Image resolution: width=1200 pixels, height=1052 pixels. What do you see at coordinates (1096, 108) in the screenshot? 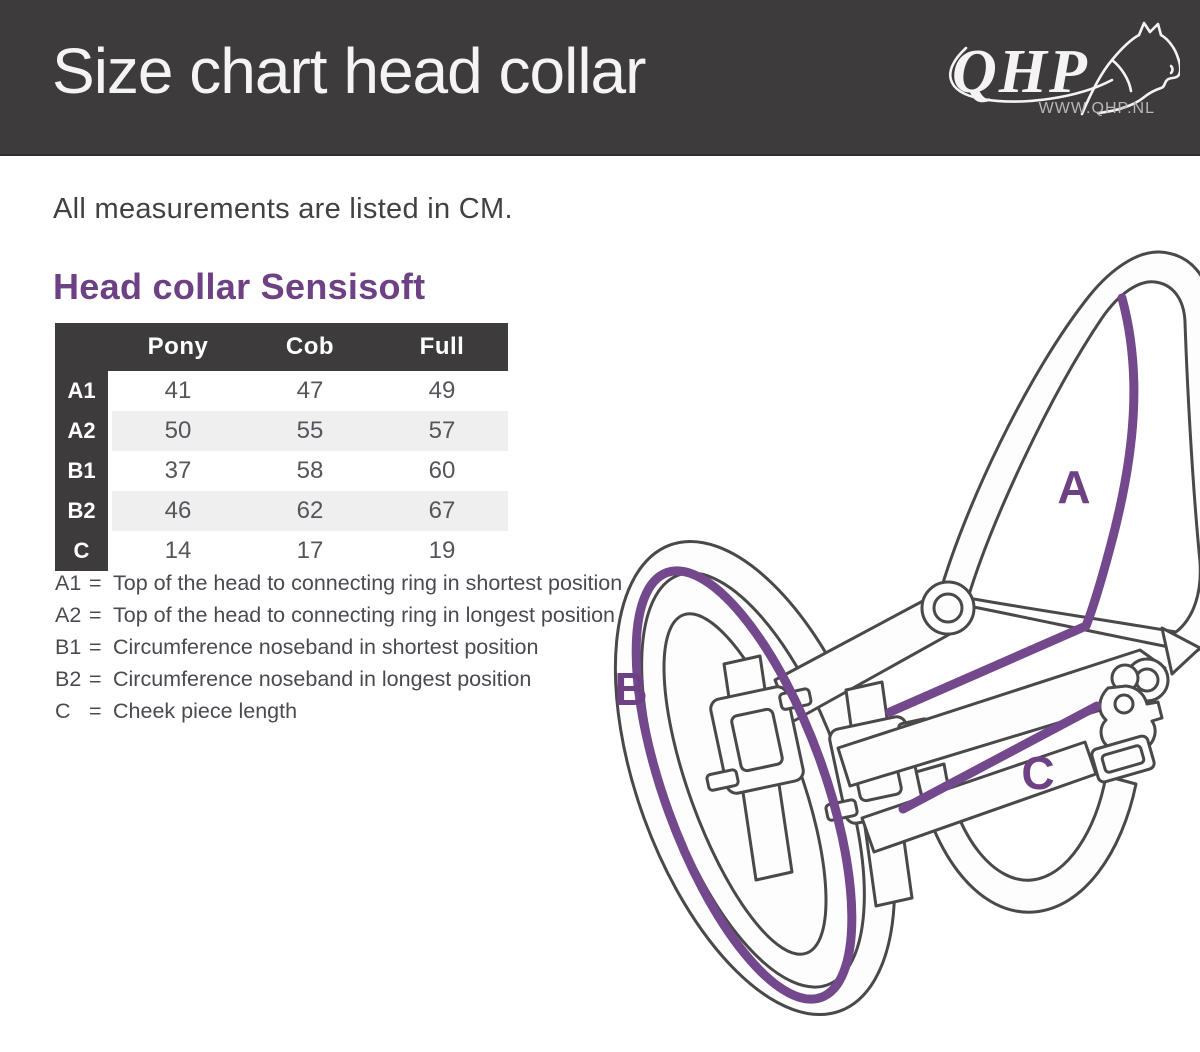
I see `logo-url: WWW.QHP.NL` at bounding box center [1096, 108].